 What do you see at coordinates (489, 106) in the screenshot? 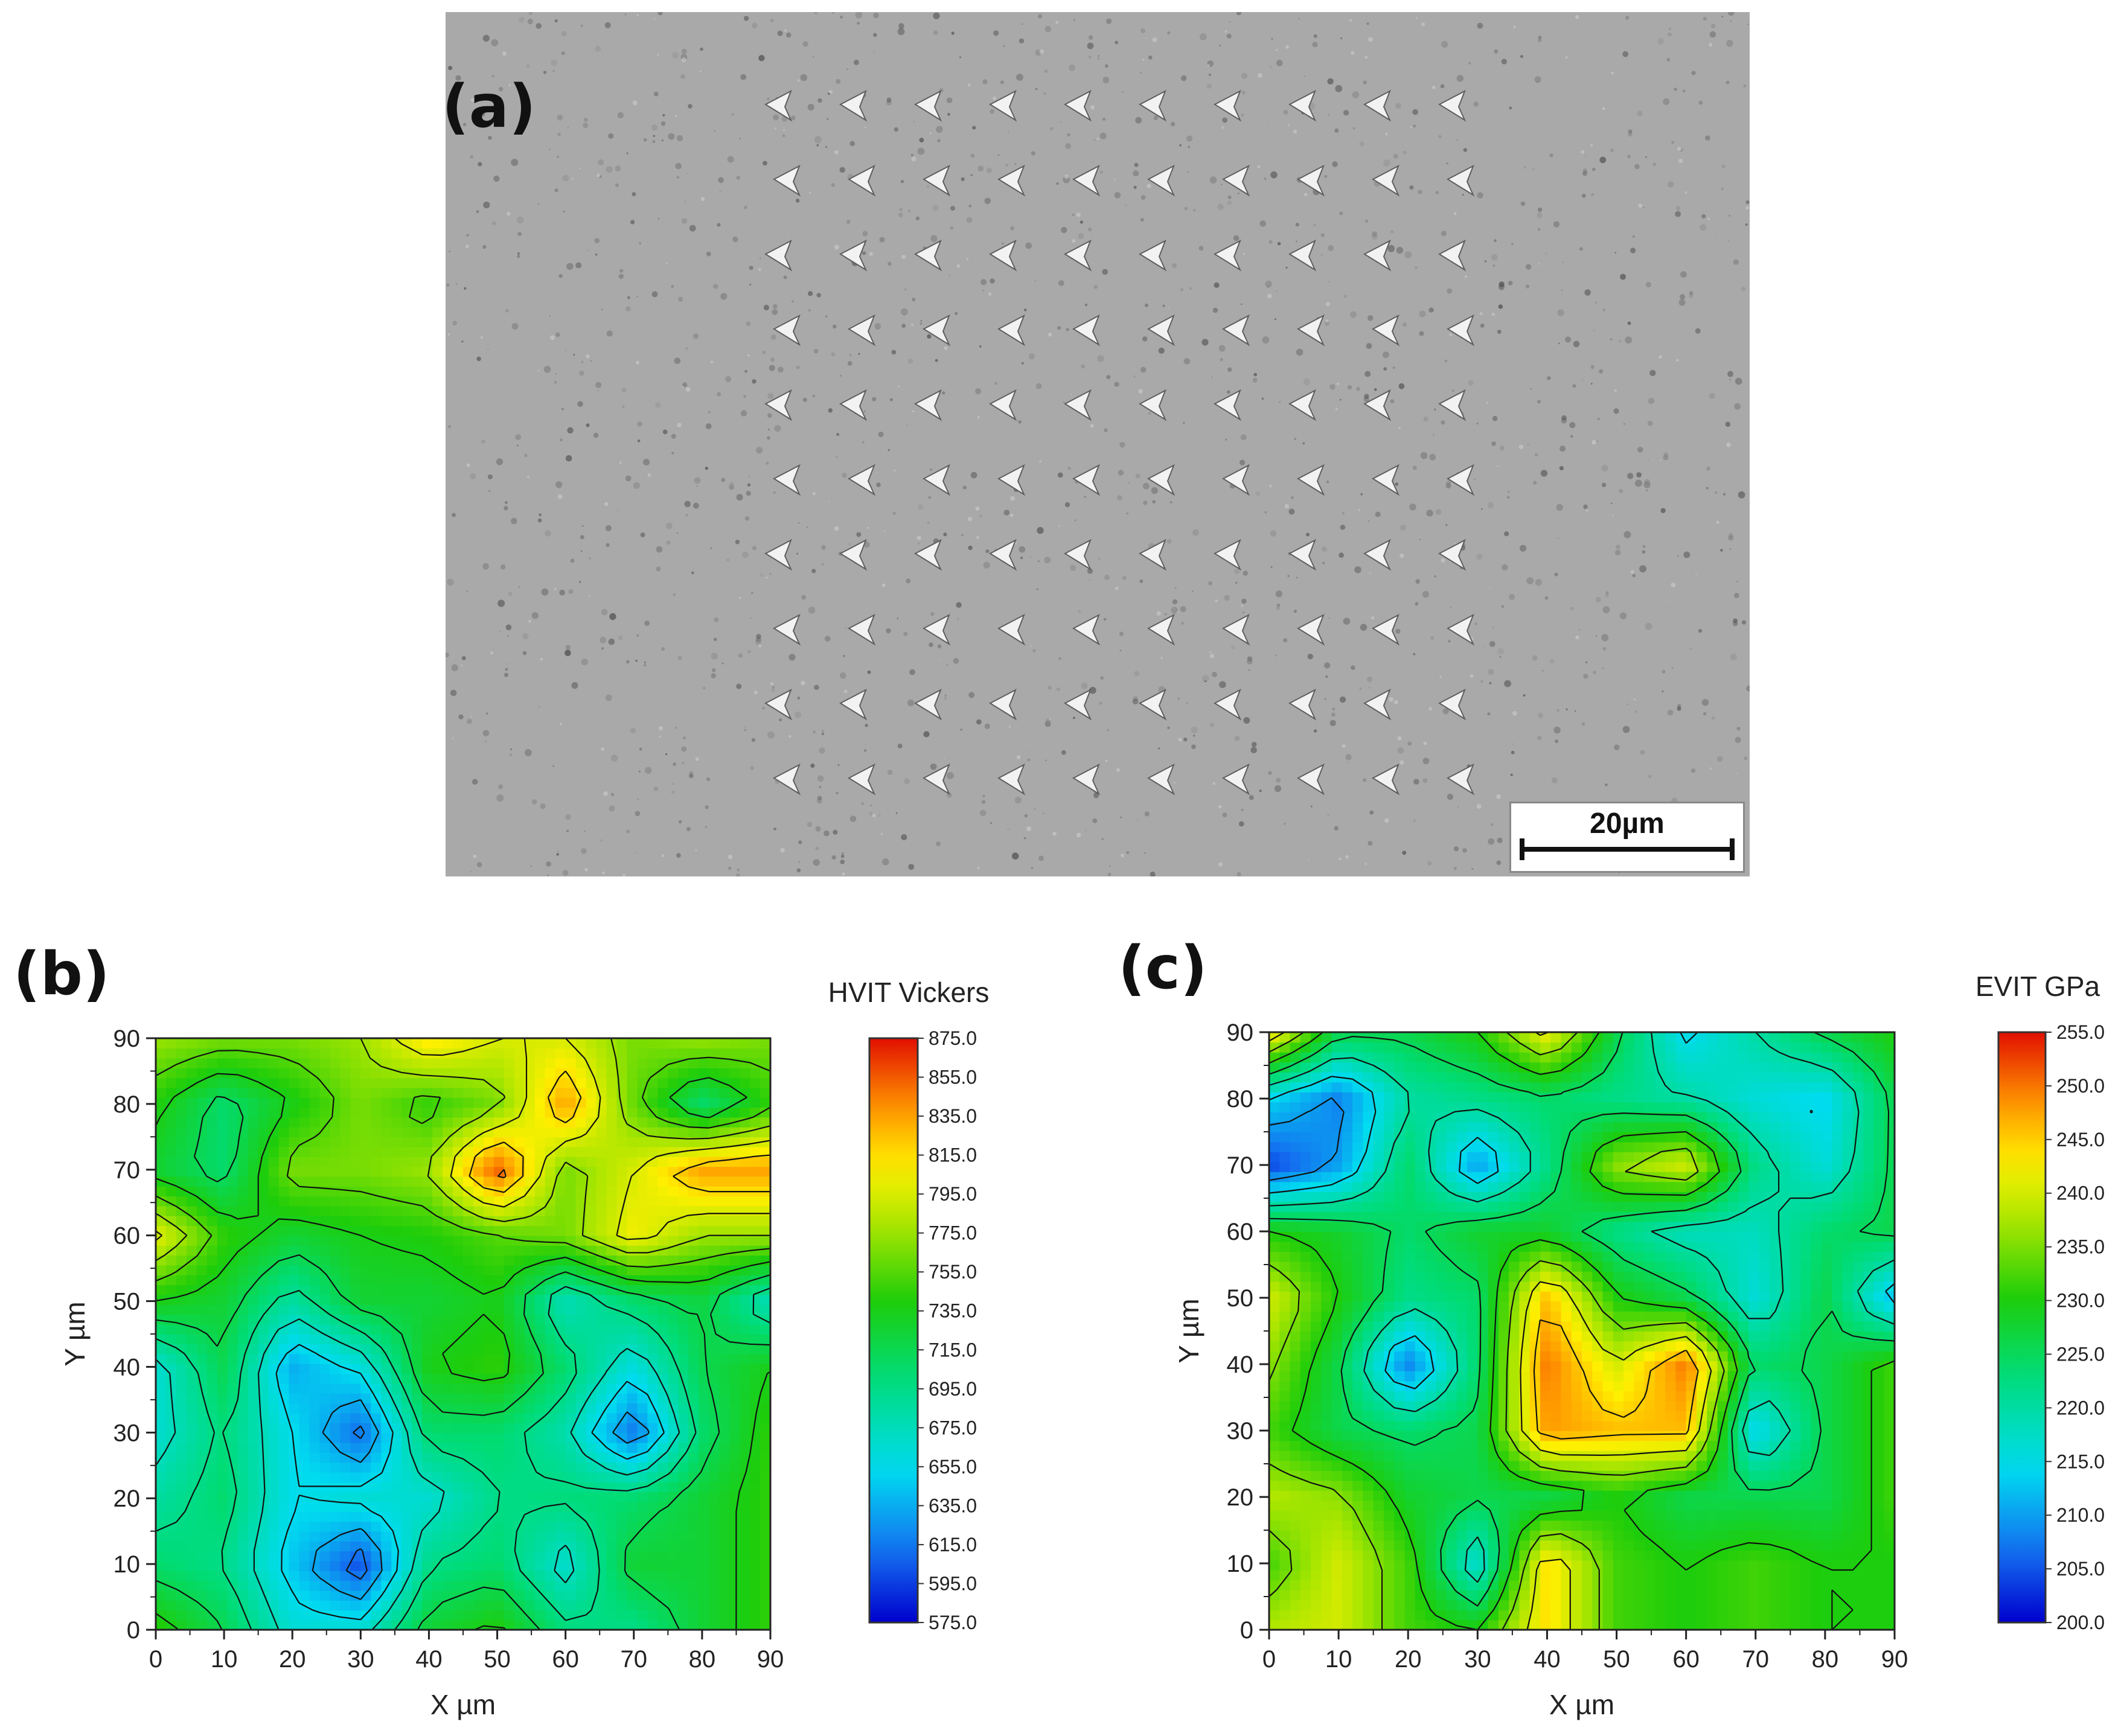
I see `panel-label-a: (a)` at bounding box center [489, 106].